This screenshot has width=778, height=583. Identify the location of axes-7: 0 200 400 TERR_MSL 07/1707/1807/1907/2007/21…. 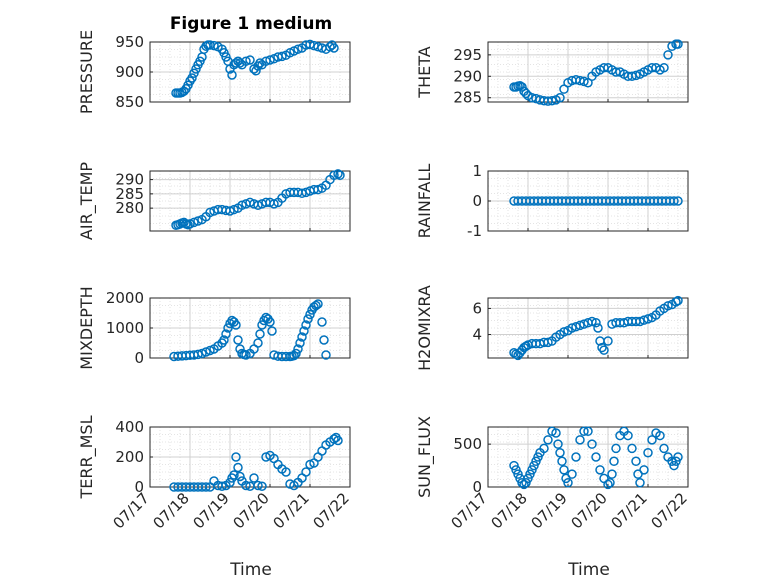
(215, 497).